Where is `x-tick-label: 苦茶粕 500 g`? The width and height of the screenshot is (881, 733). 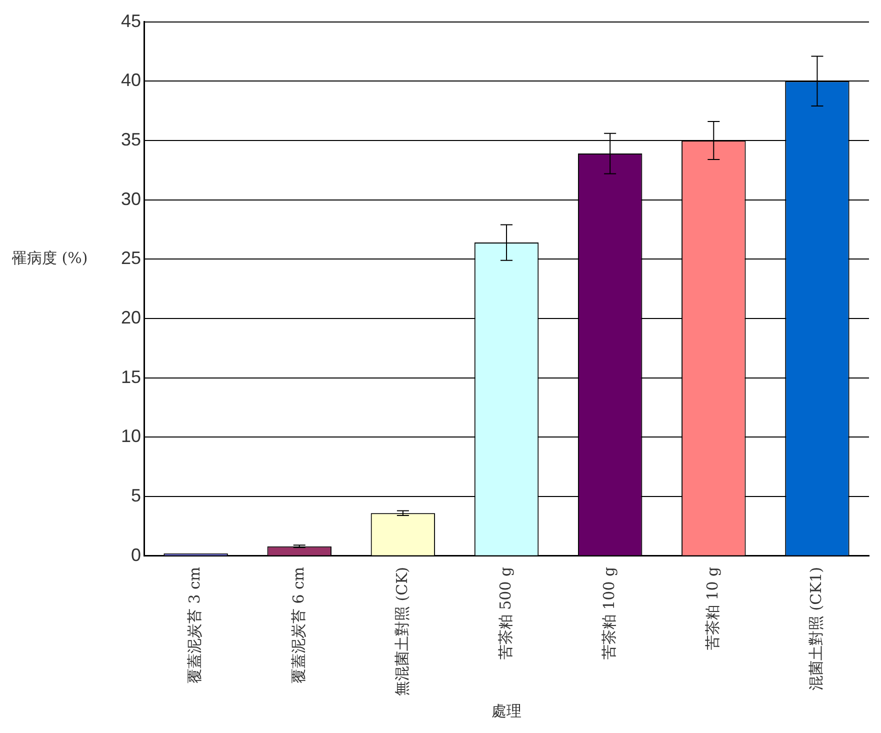 x-tick-label: 苦茶粕 500 g is located at coordinates (505, 613).